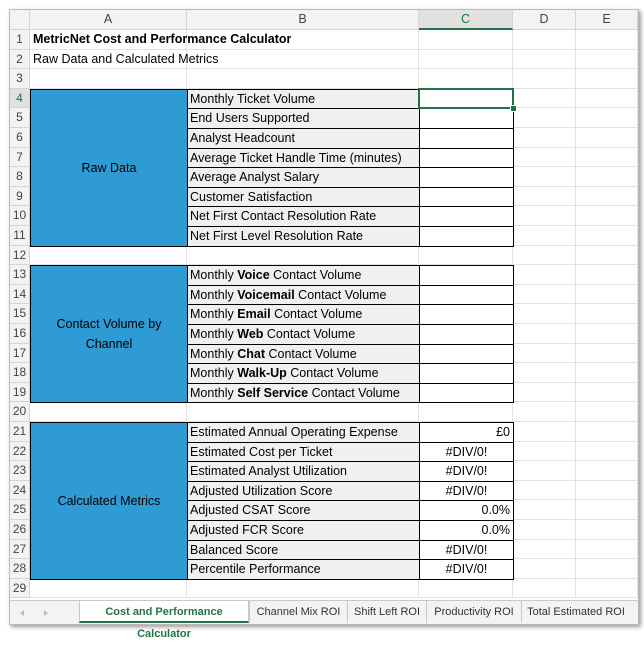  I want to click on metric-label: Percentile Performance, so click(303, 569).